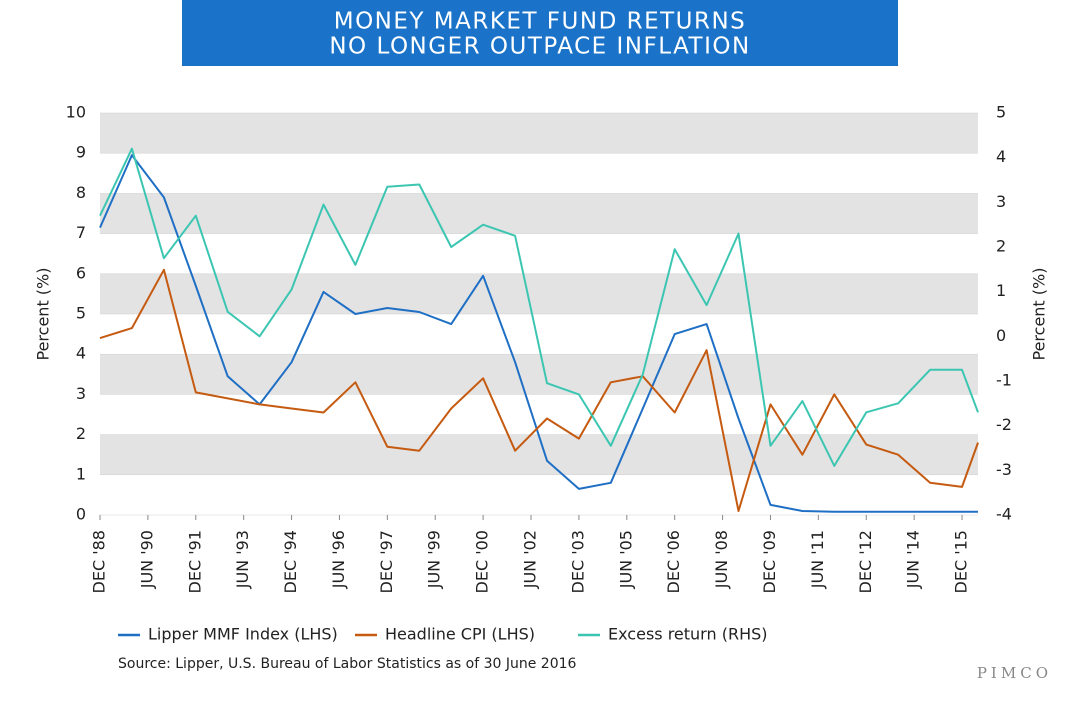  I want to click on y2-tick-label: 0, so click(1001, 335).